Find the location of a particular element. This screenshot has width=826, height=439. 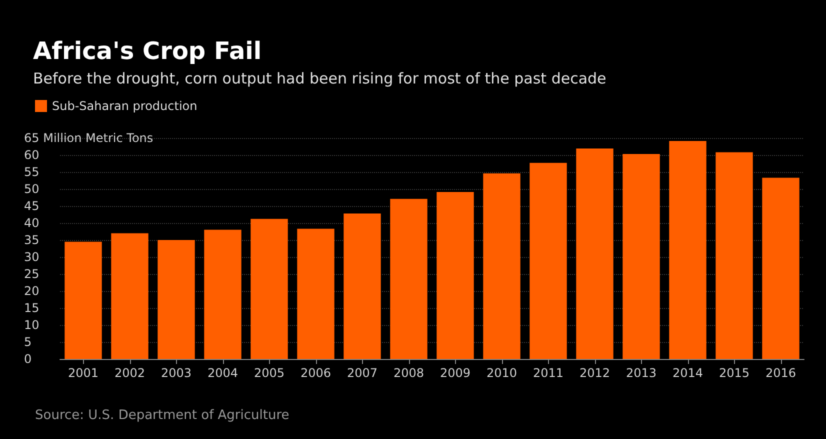

y-tick-label: 45 is located at coordinates (32, 206).